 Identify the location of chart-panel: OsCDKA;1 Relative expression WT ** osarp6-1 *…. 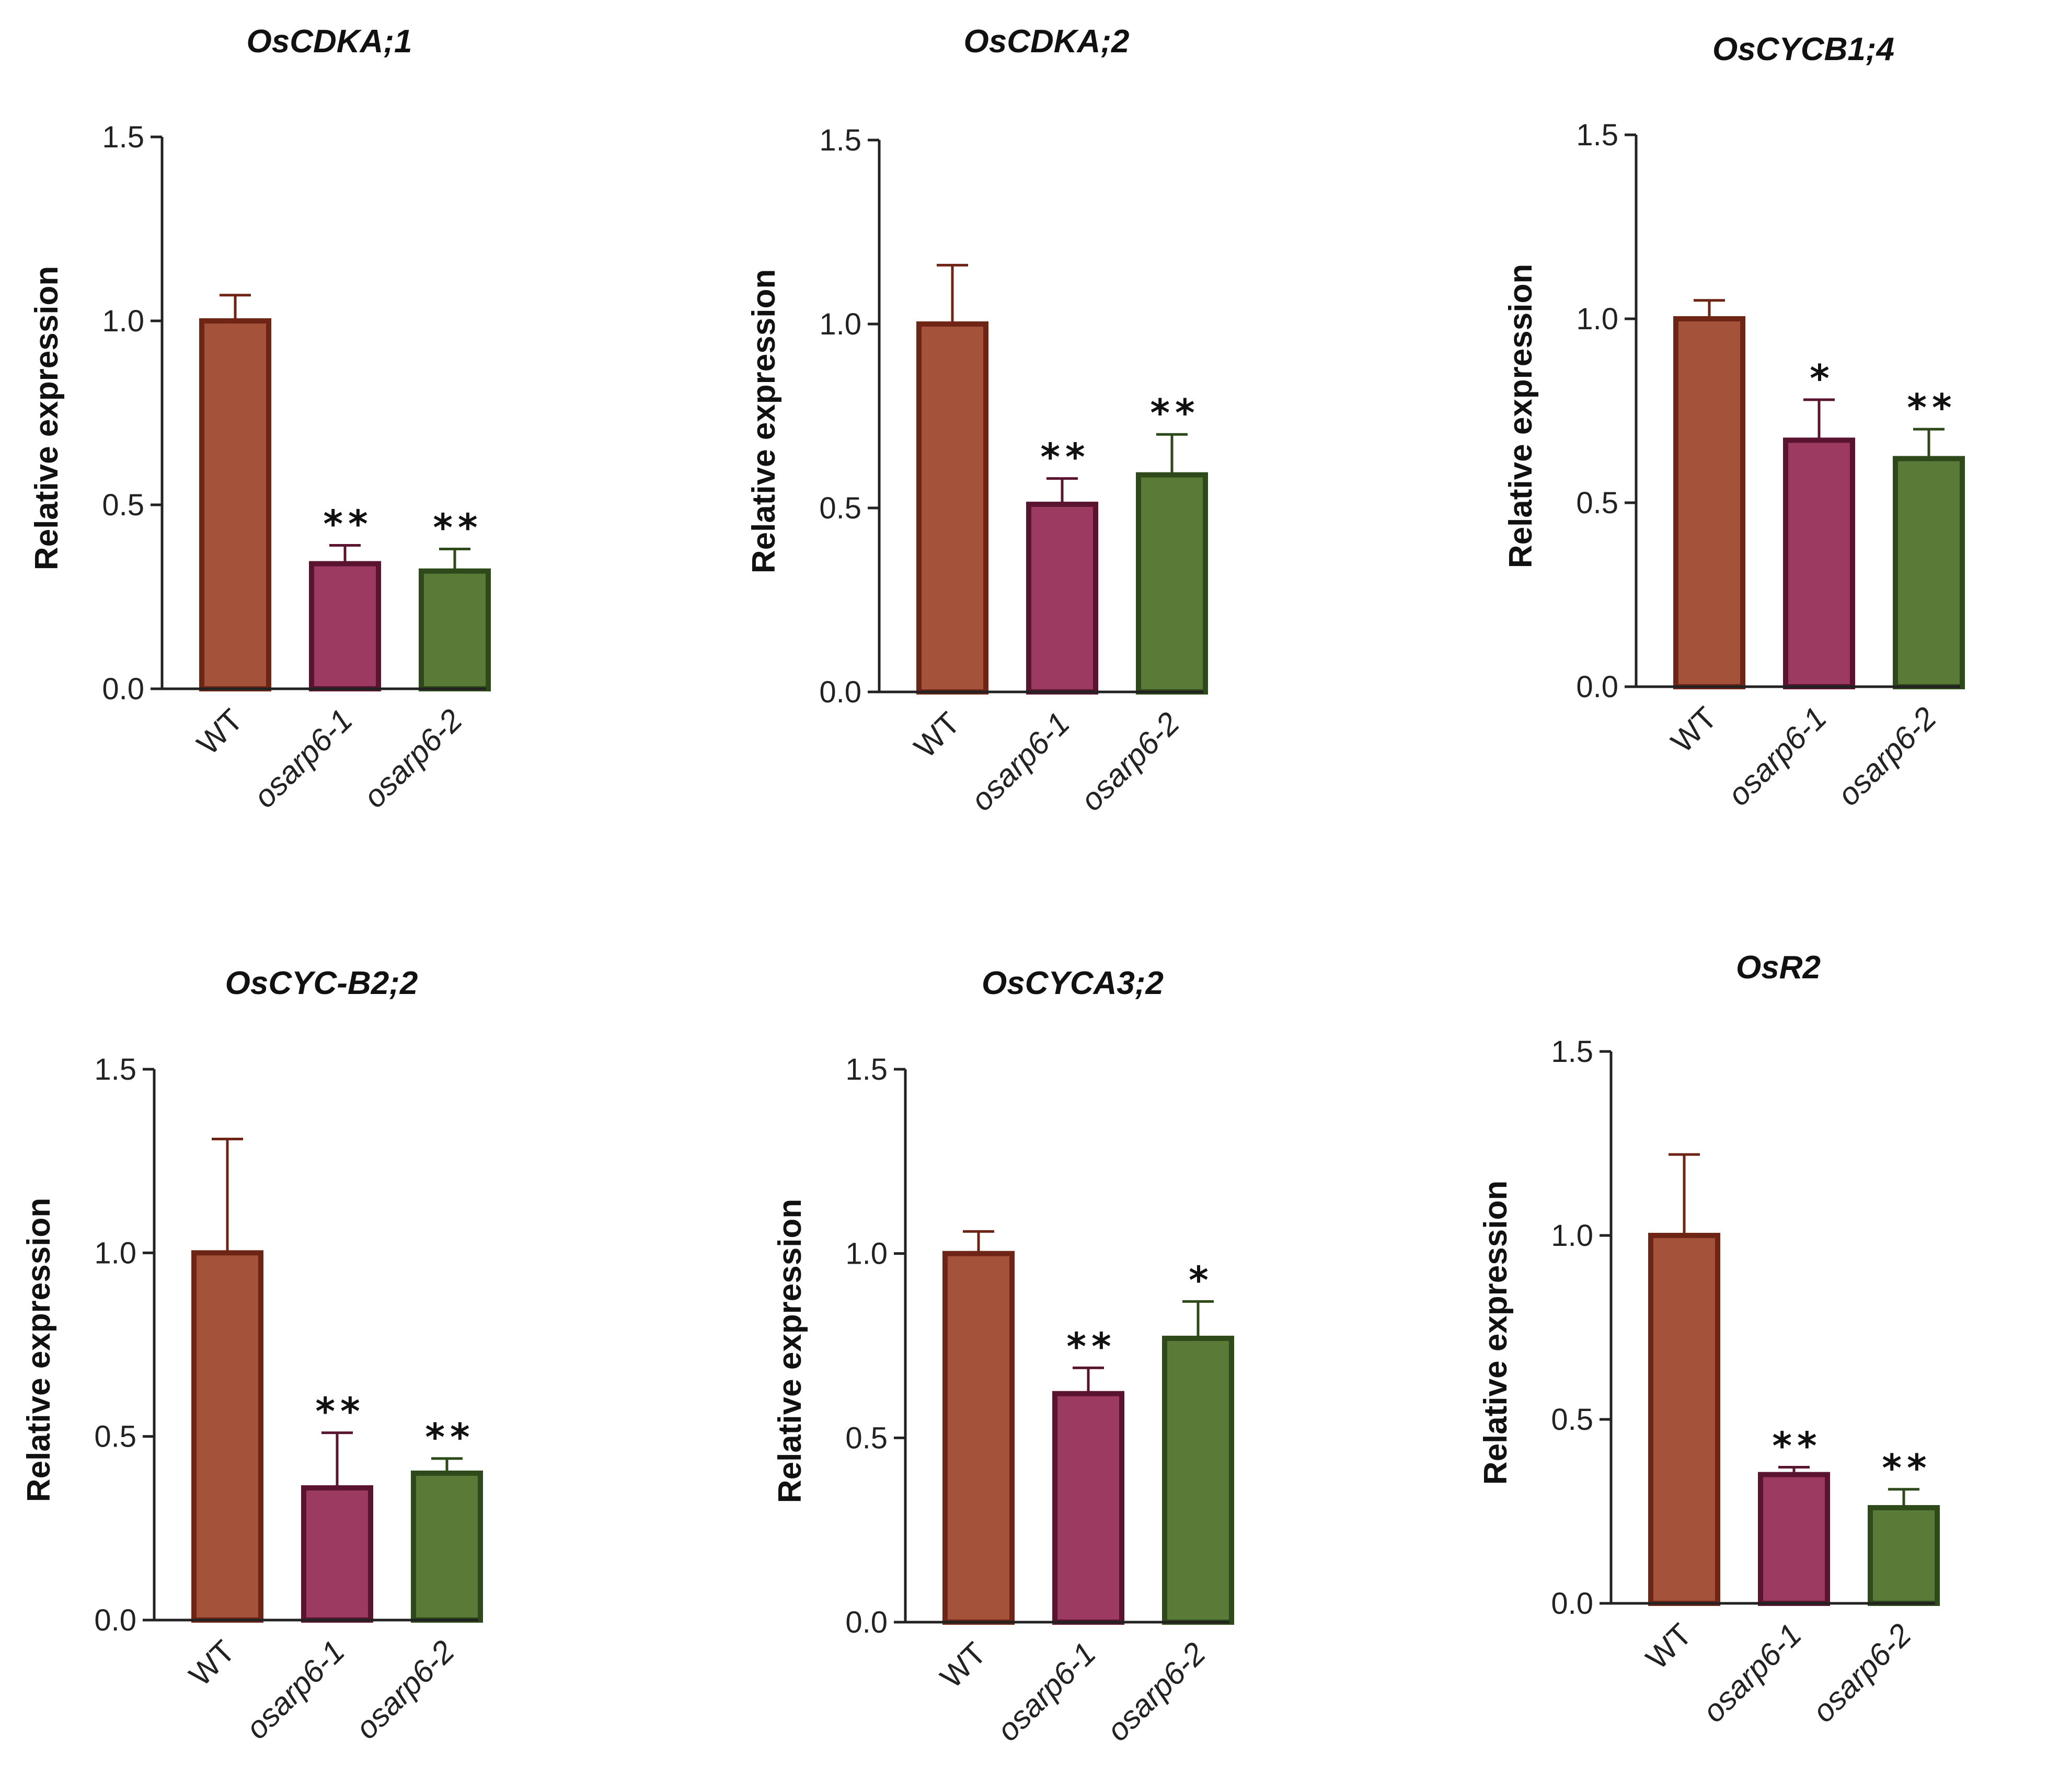
(260, 419).